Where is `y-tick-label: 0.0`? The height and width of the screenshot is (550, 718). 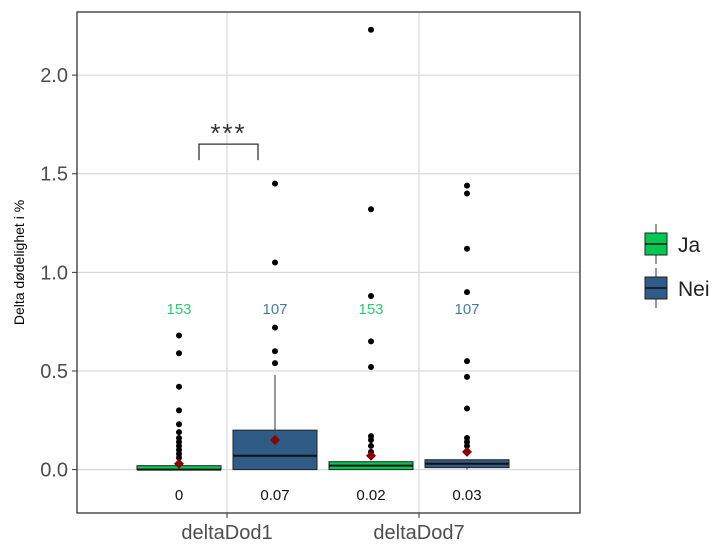 y-tick-label: 0.0 is located at coordinates (54, 471).